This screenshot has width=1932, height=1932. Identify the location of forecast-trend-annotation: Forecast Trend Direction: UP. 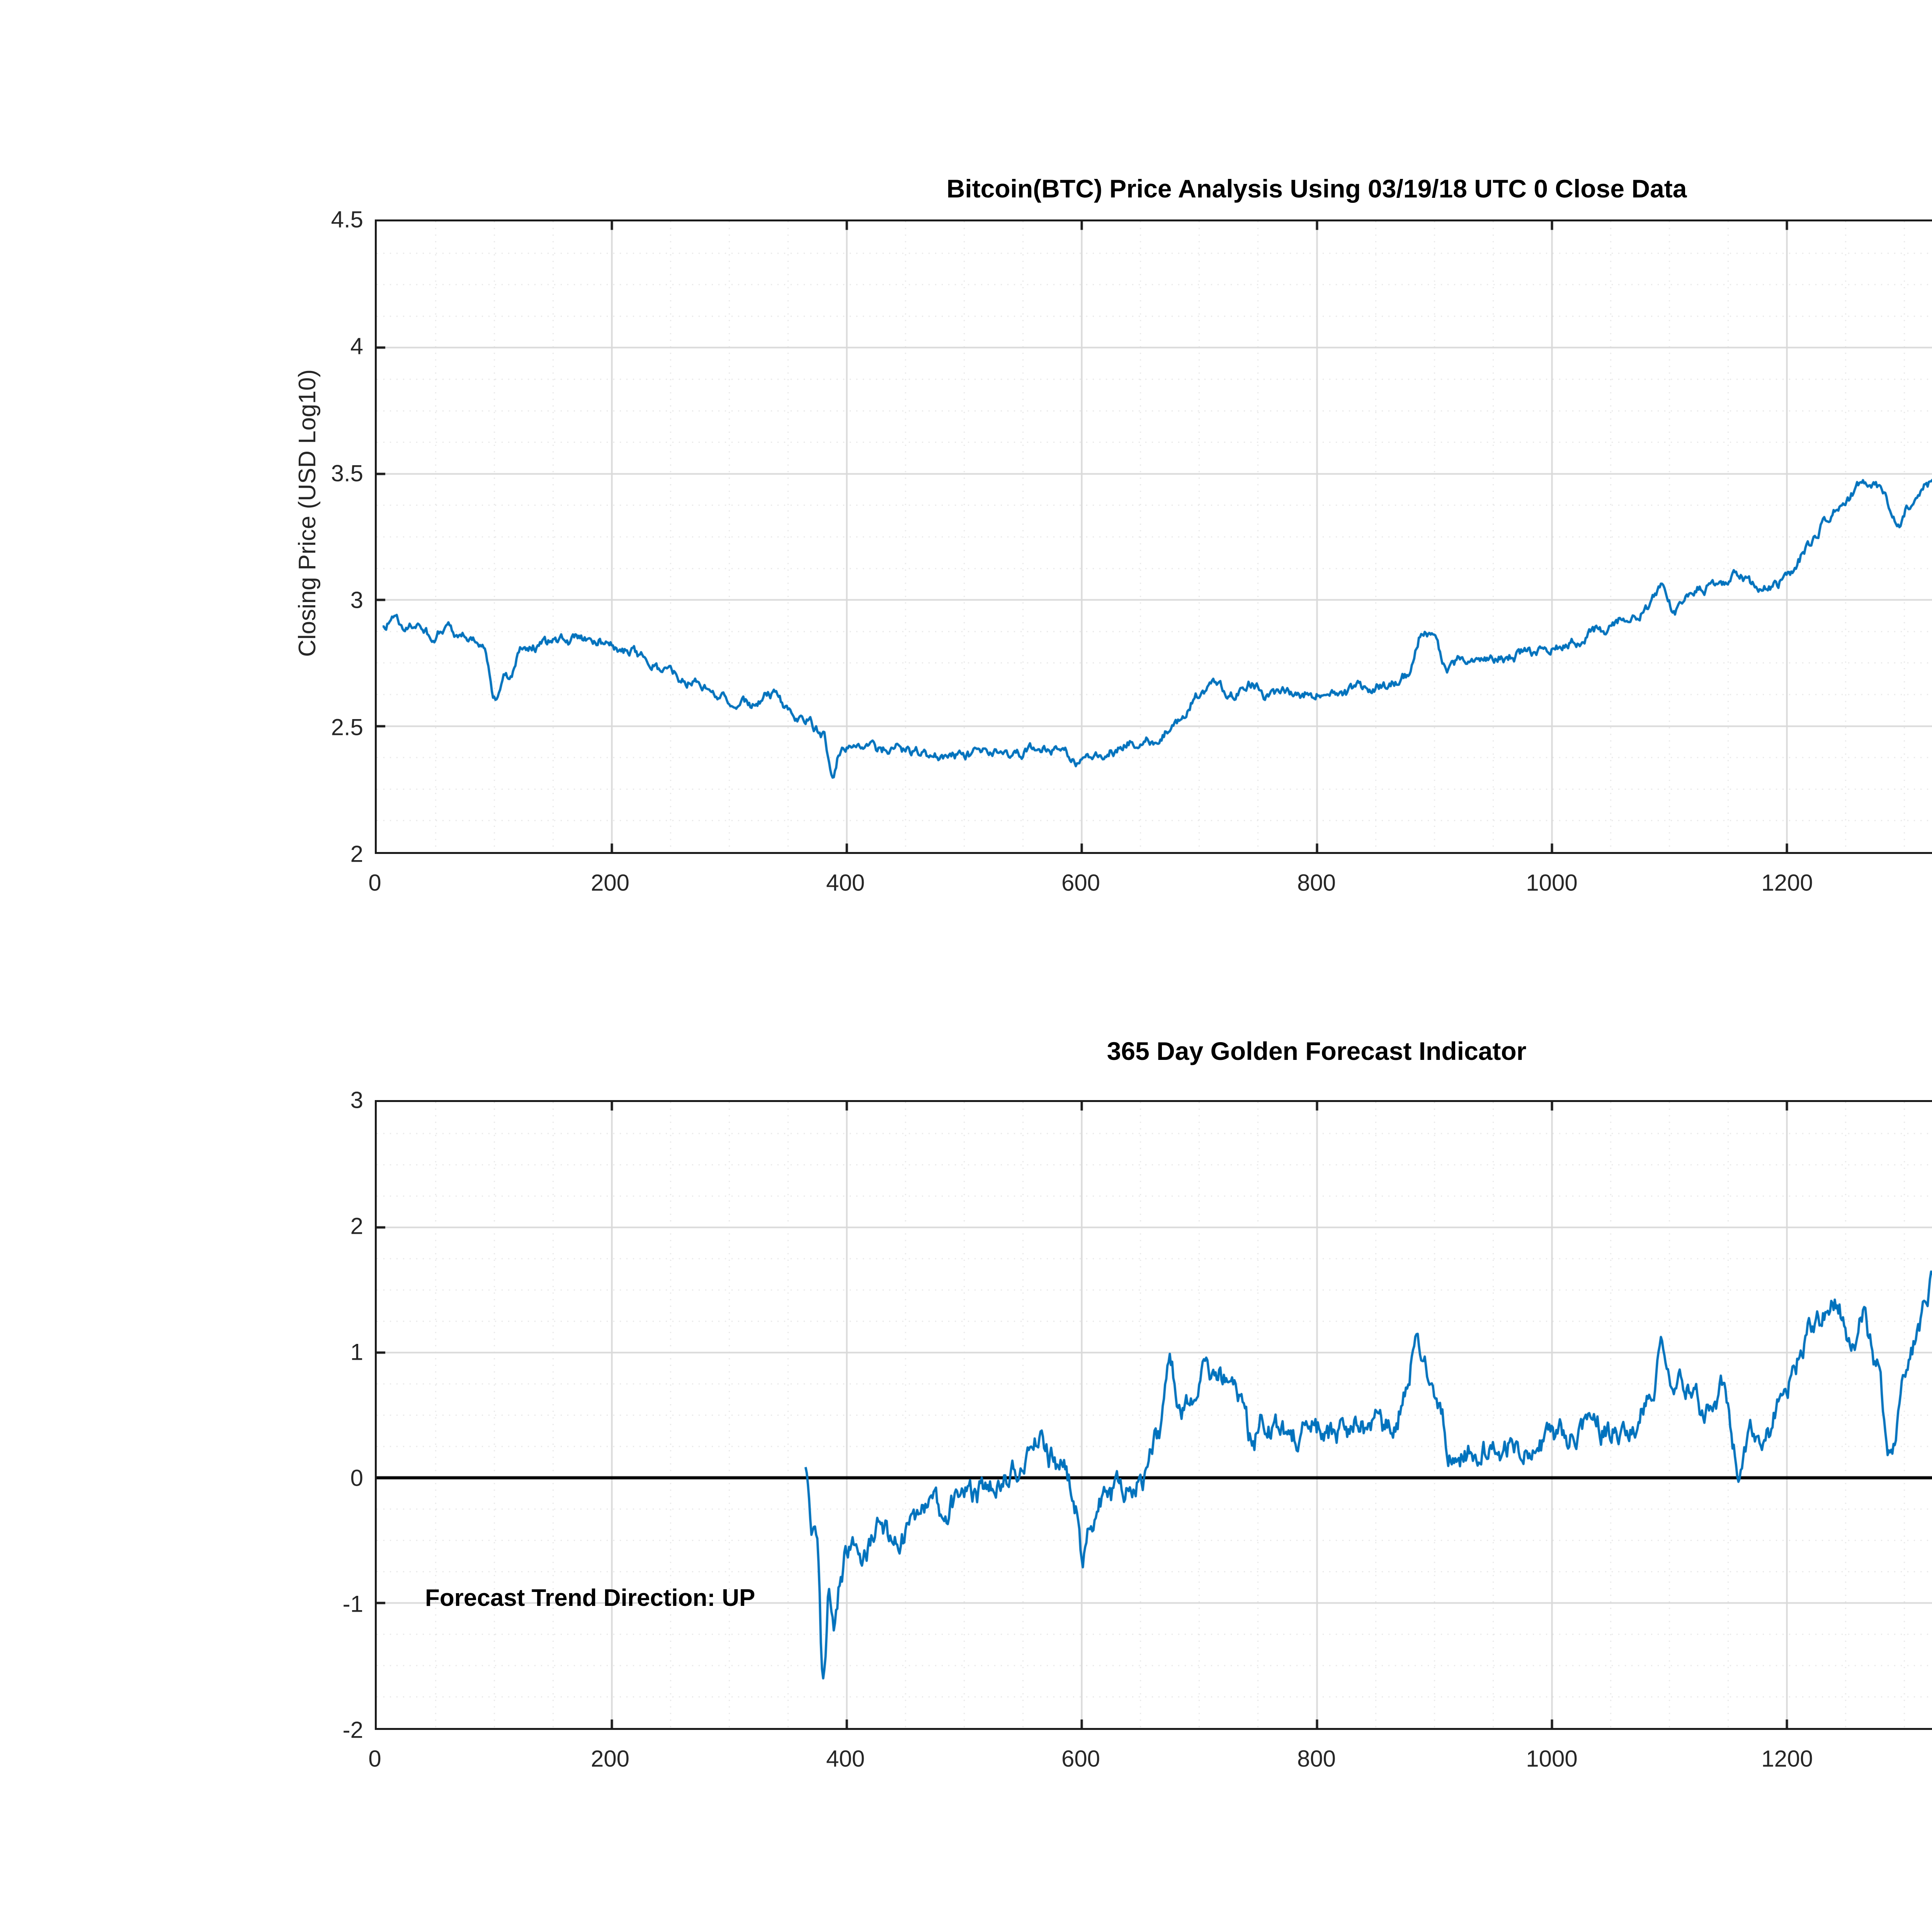
(590, 1598).